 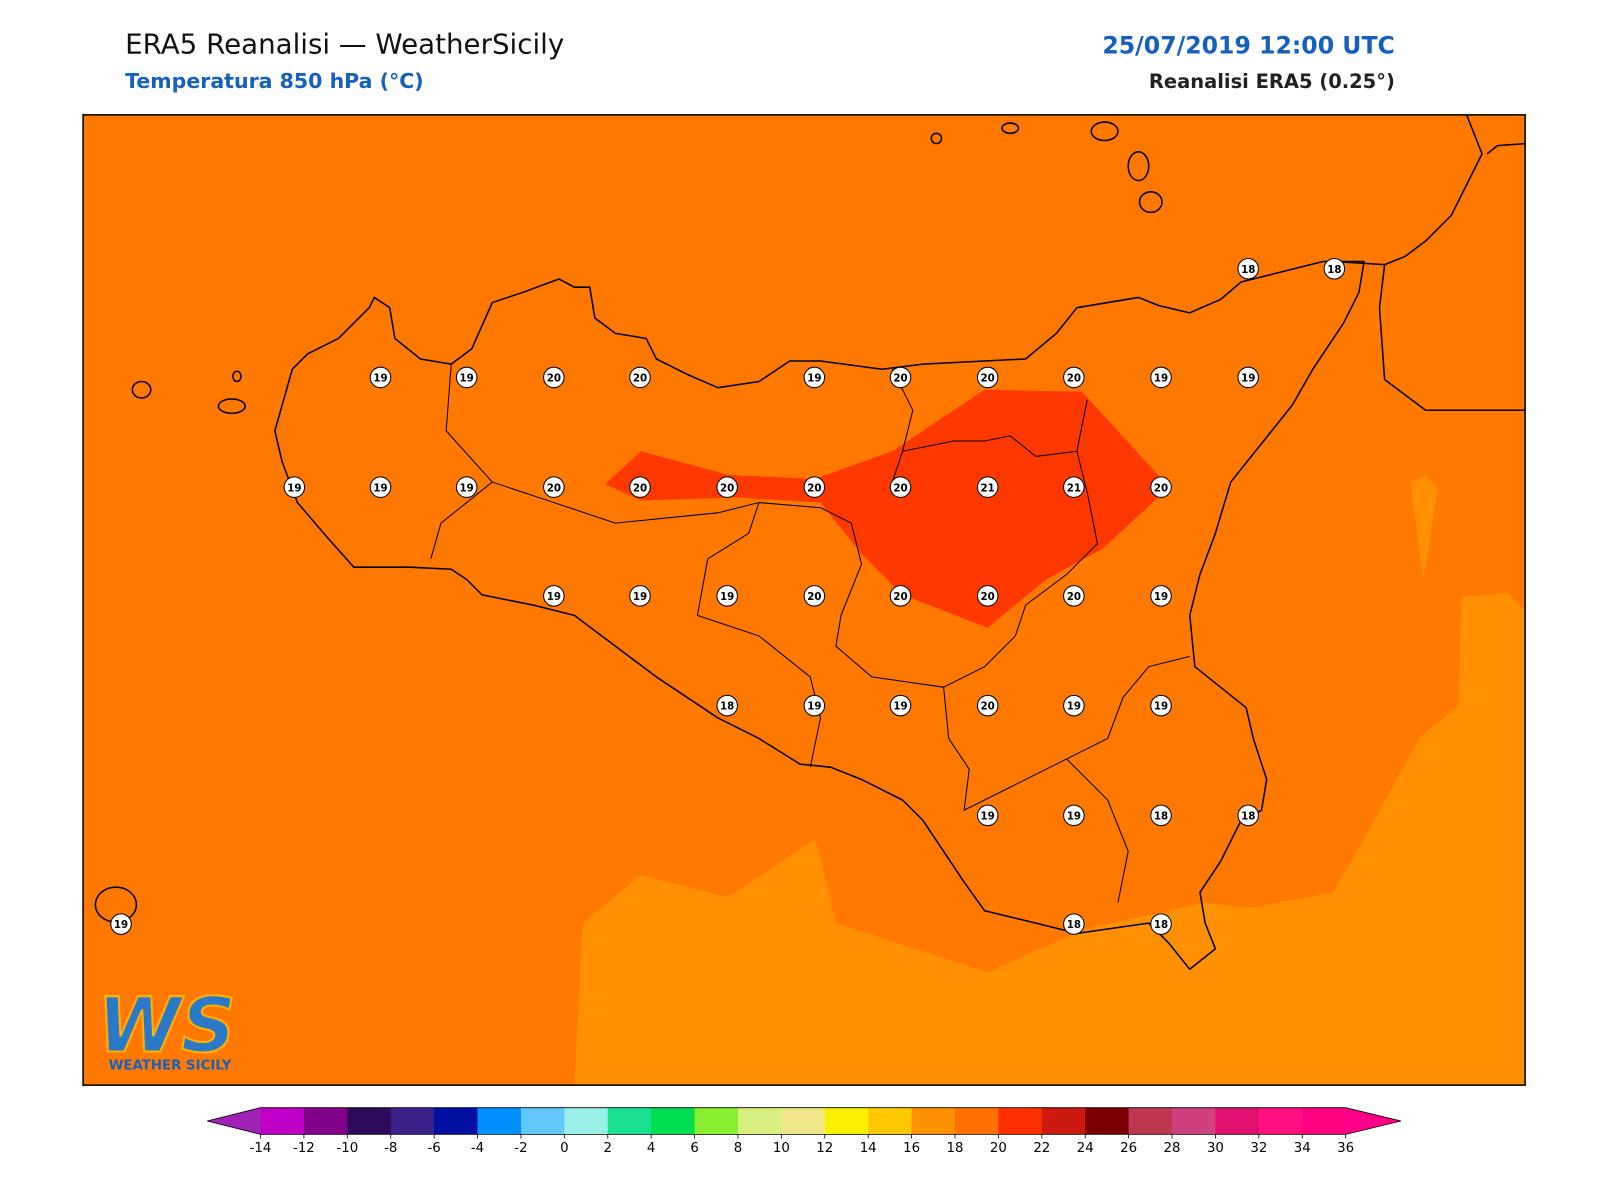 I want to click on colorbar-tick-label: 28, so click(x=1172, y=1148).